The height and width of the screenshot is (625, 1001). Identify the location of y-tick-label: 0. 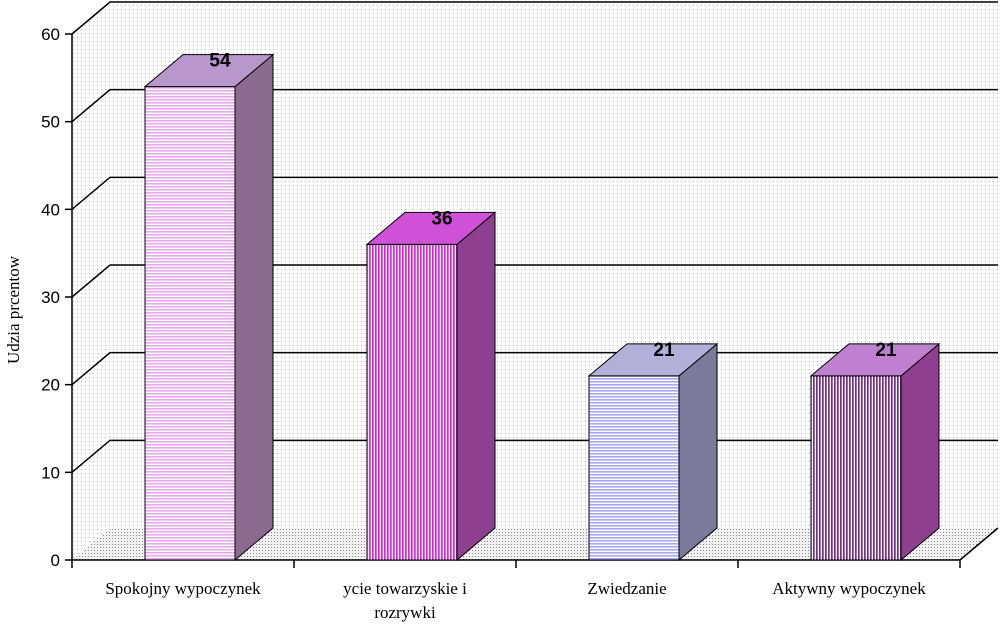
(55, 560).